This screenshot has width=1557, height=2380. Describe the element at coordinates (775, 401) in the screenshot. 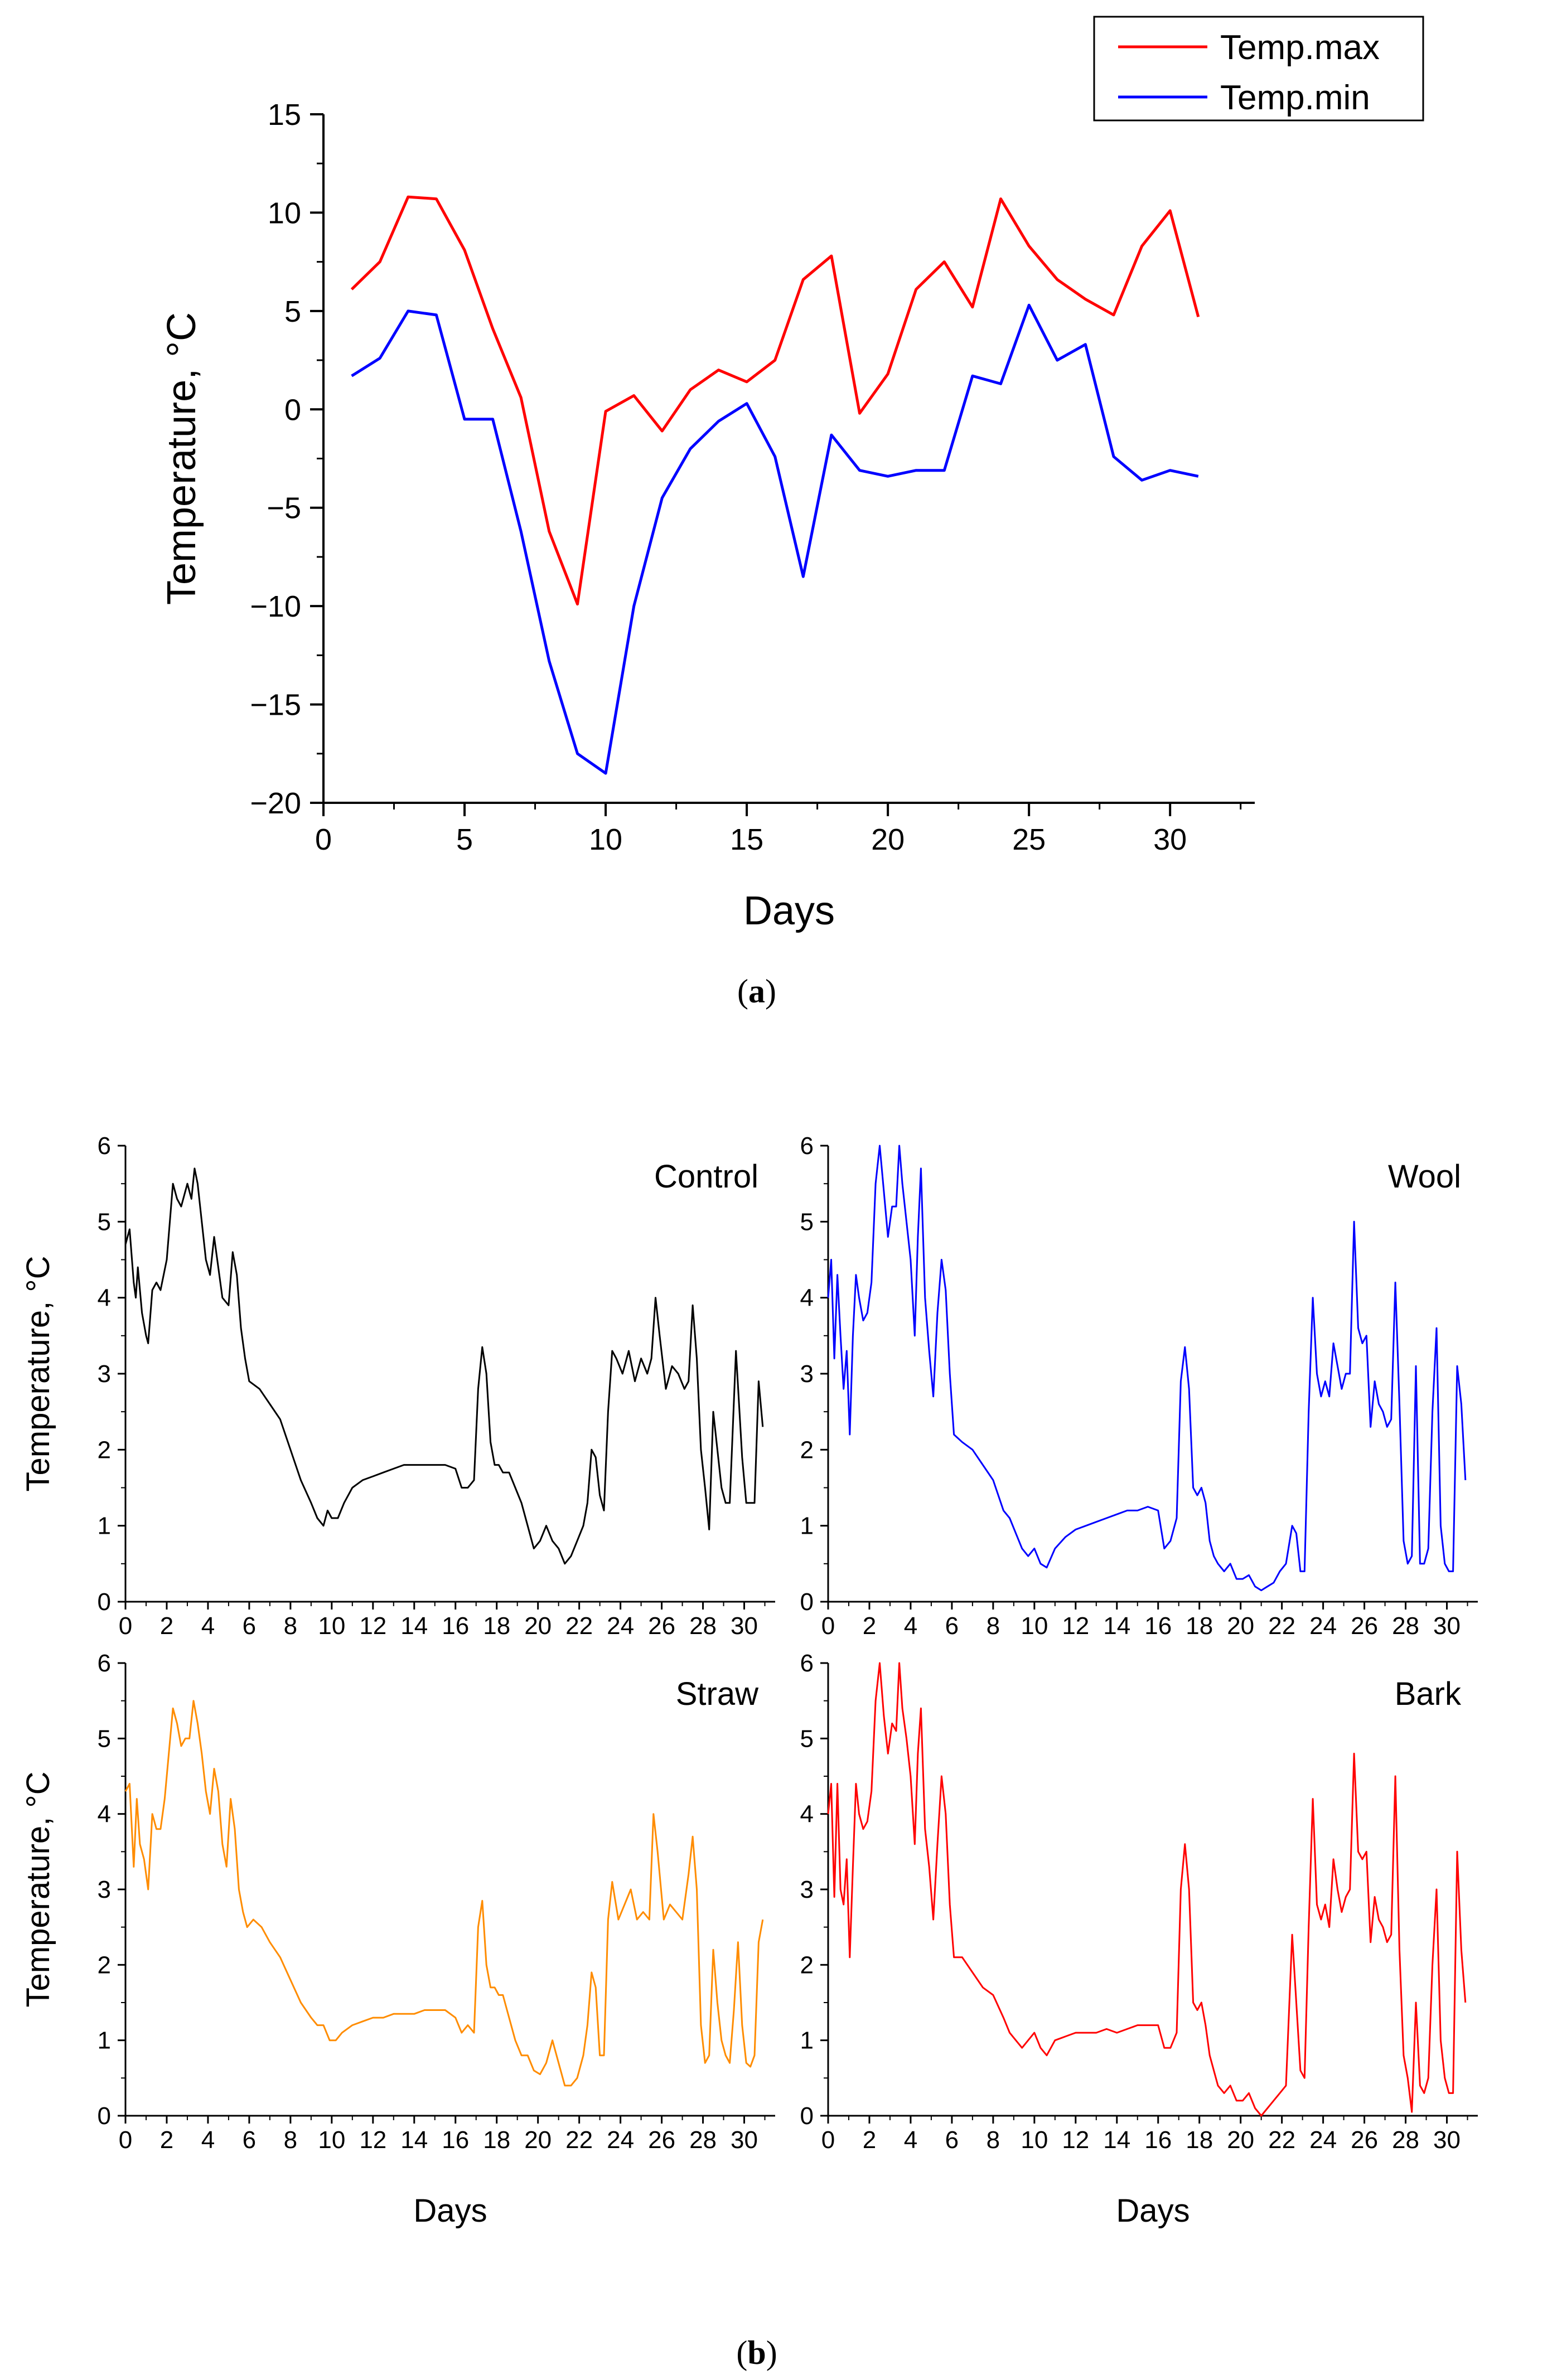

I see `series-line-temp-max` at that location.